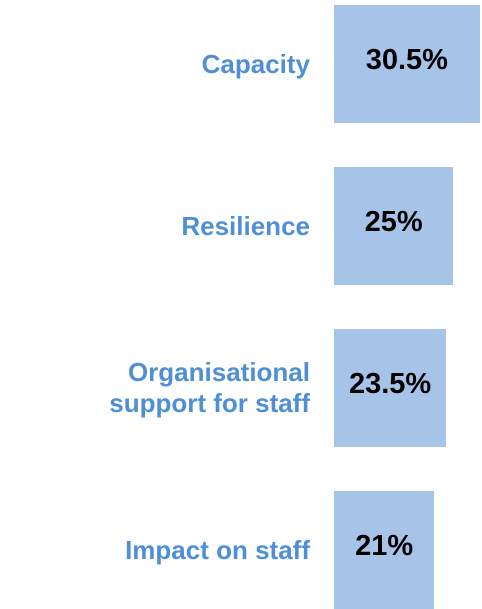 Image resolution: width=482 pixels, height=609 pixels. Describe the element at coordinates (255, 63) in the screenshot. I see `category-label: Capacity` at that location.